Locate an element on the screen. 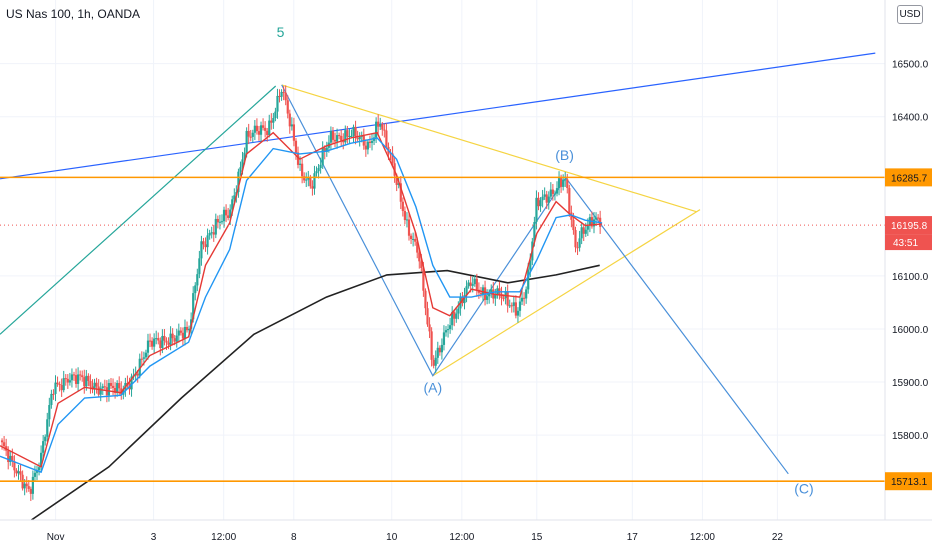  currency-button: USD is located at coordinates (910, 14).